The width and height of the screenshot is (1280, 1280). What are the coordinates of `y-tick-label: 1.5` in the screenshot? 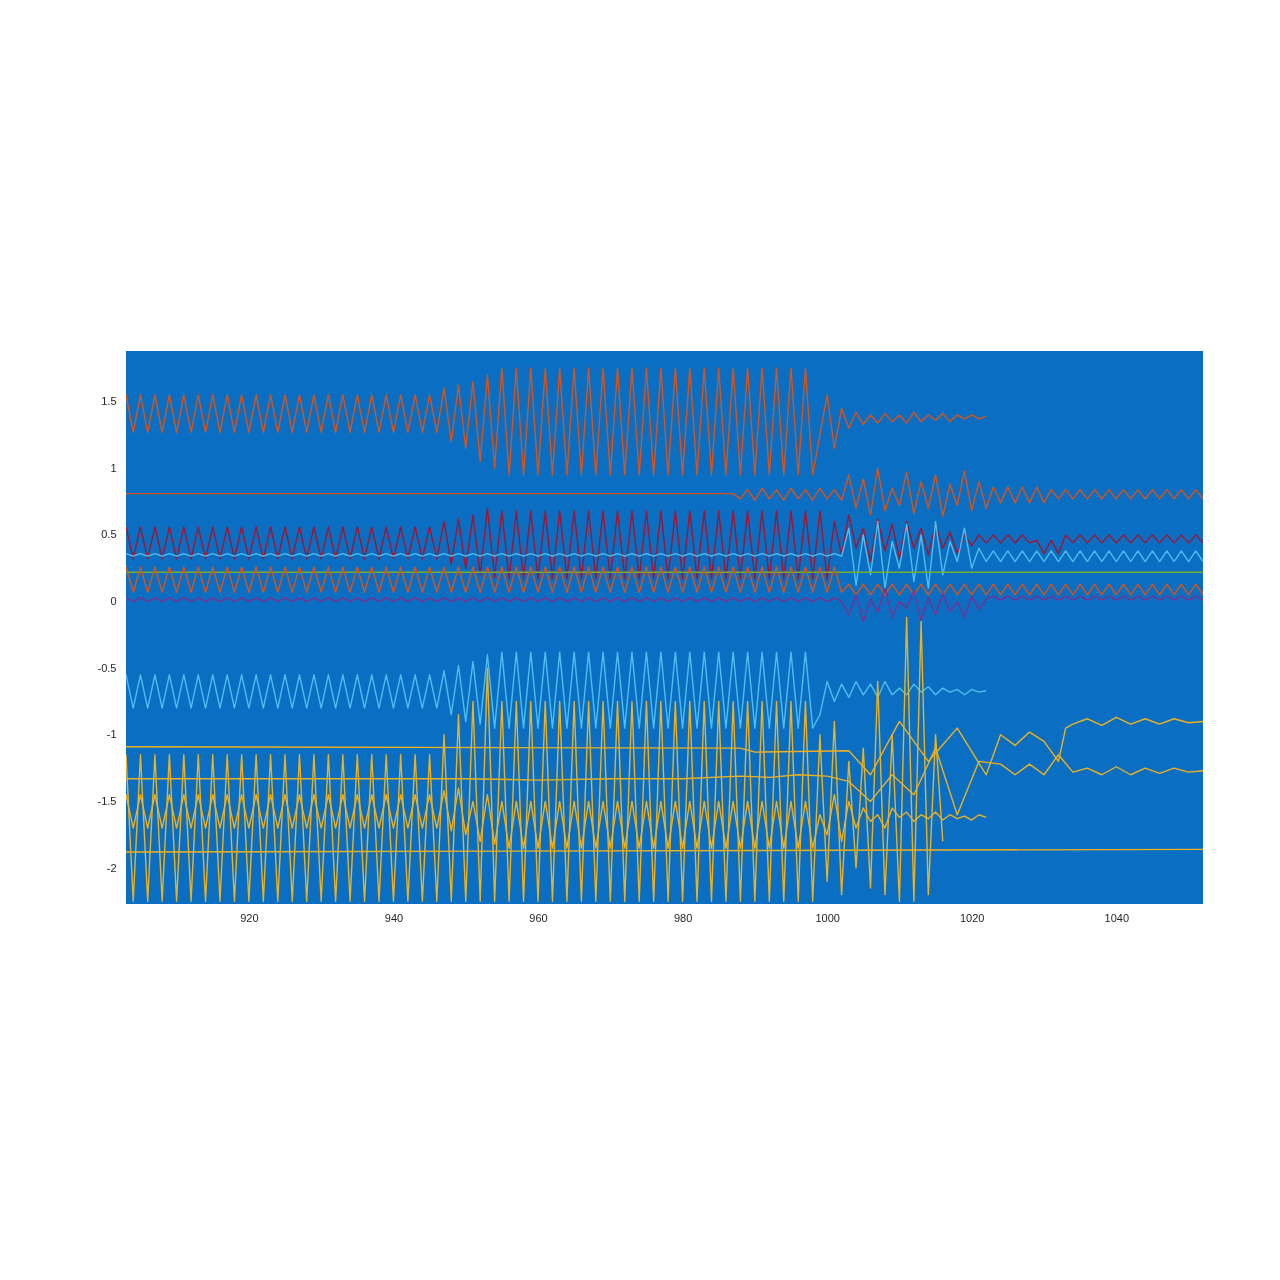 It's located at (109, 401).